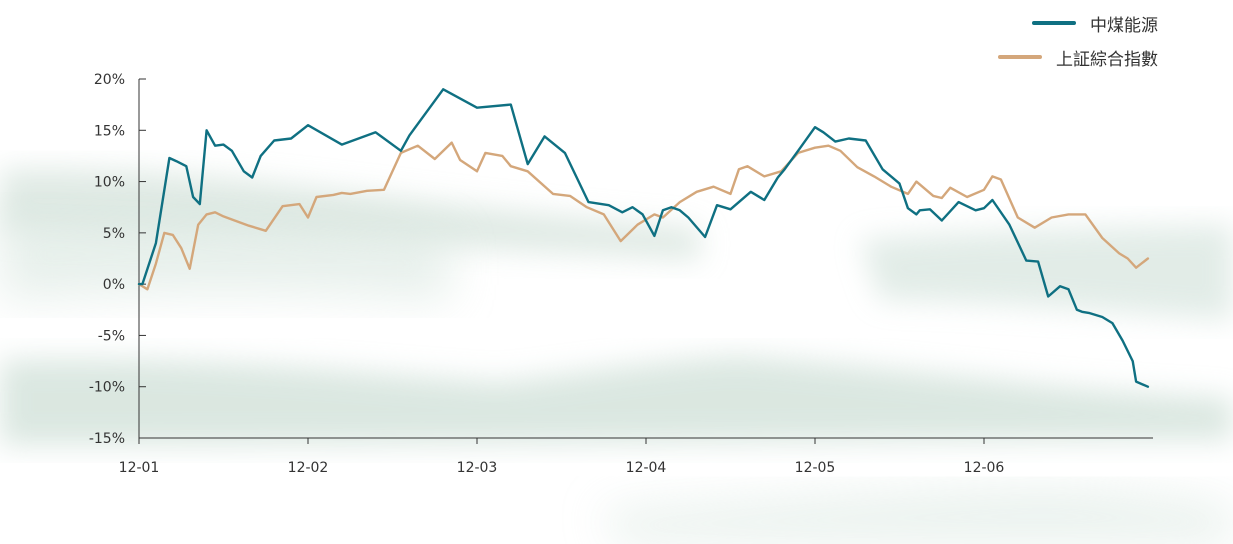 Image resolution: width=1233 pixels, height=544 pixels. What do you see at coordinates (139, 468) in the screenshot?
I see `x-tick-label: 12-01` at bounding box center [139, 468].